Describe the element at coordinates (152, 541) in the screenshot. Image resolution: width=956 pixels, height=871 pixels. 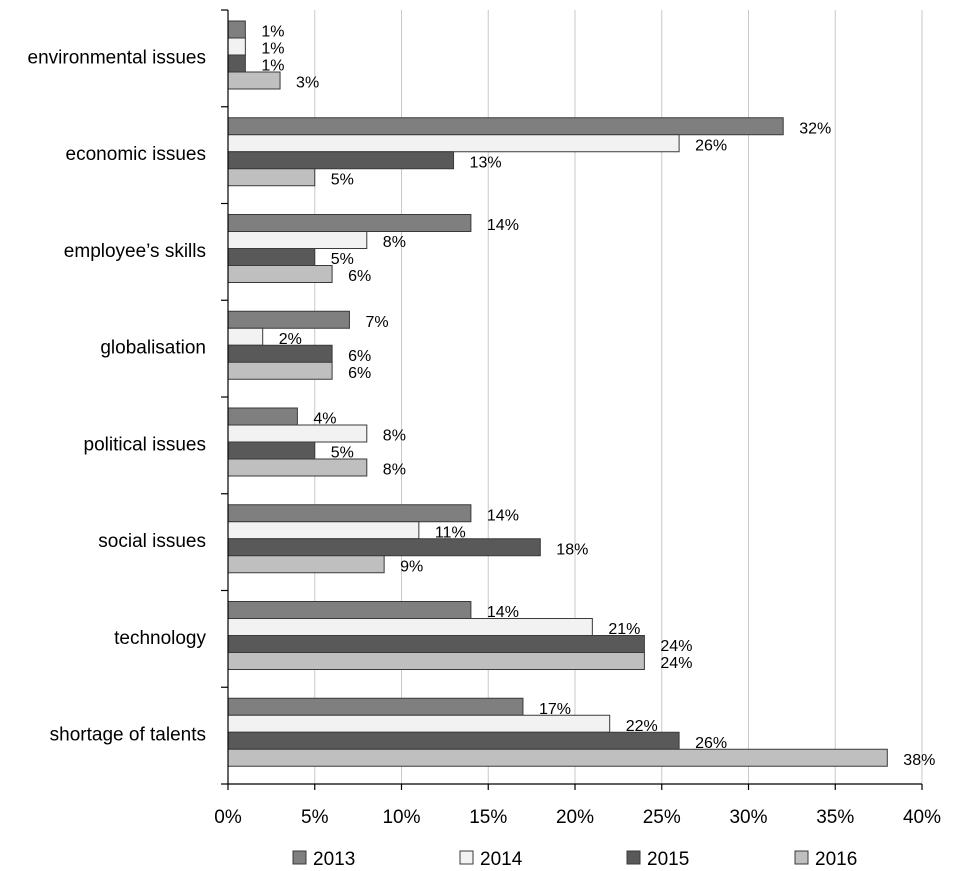
I see `category-label: social issues` at that location.